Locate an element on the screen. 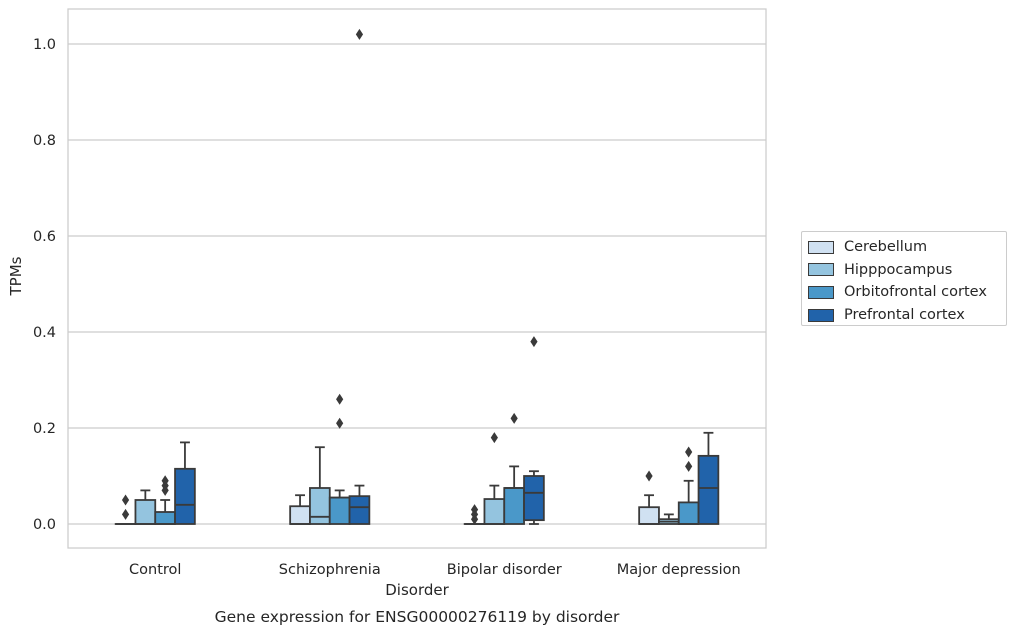 This screenshot has width=1018, height=634. x-axis-label: Disorder is located at coordinates (417, 590).